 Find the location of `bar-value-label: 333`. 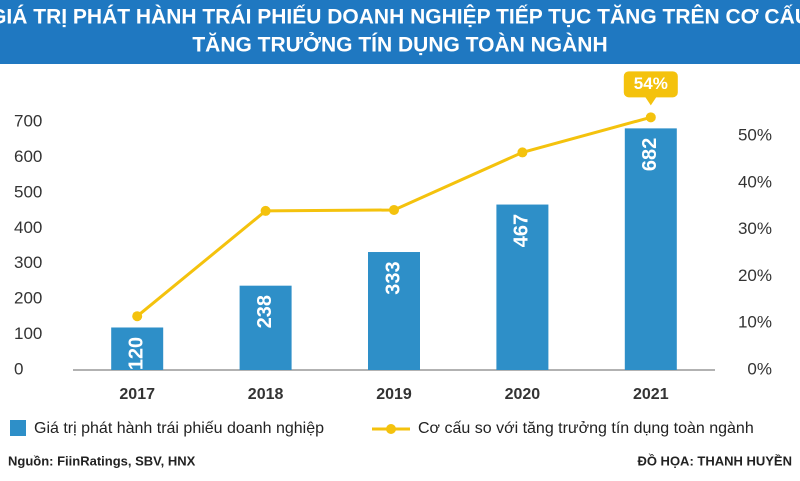

bar-value-label: 333 is located at coordinates (393, 277).